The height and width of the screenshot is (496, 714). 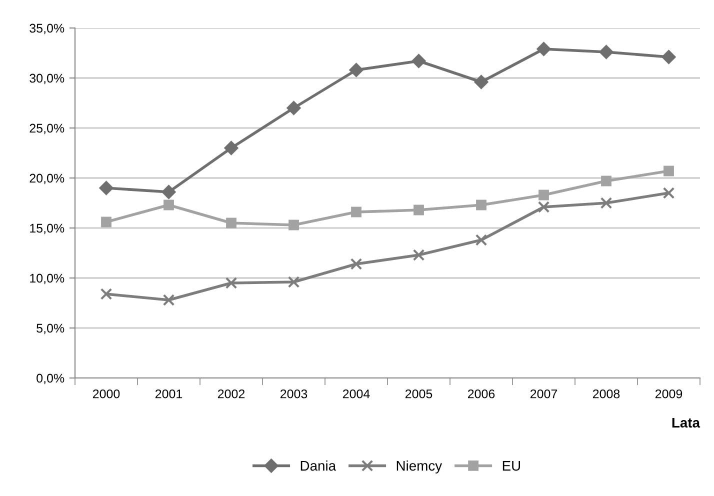 I want to click on y-tick-label: 15,0%, so click(x=47, y=229).